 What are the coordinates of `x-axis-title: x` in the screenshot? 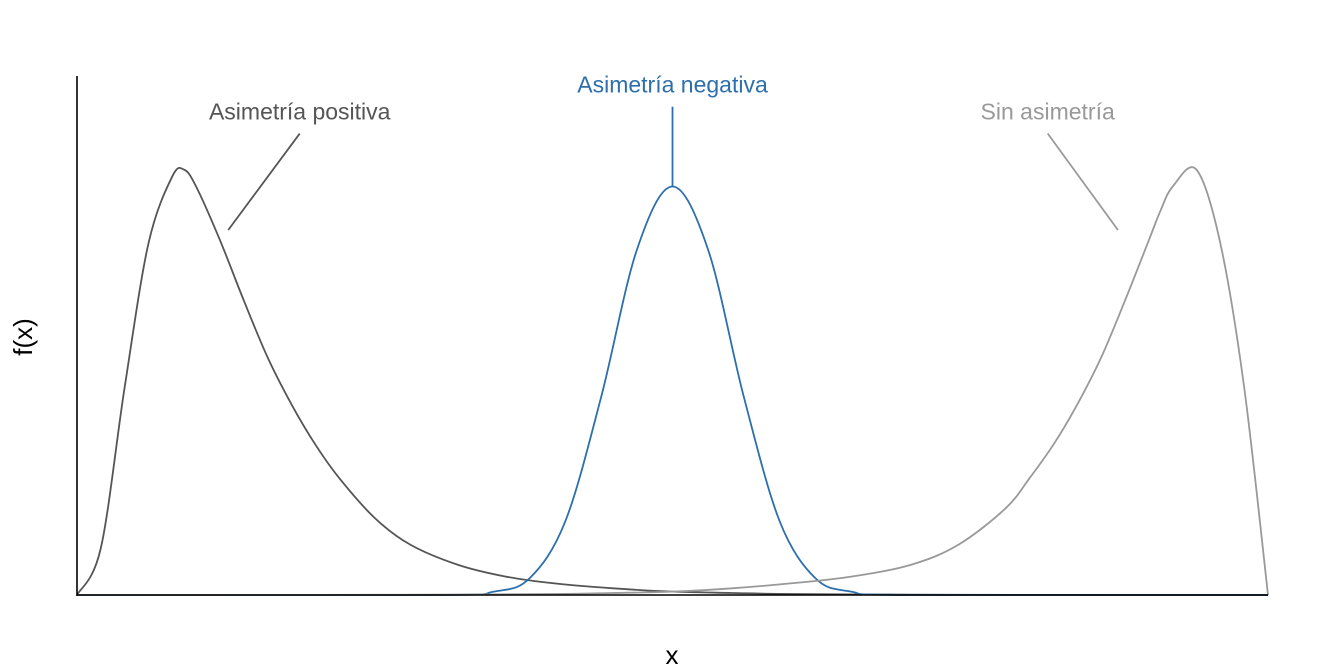 It's located at (672, 655).